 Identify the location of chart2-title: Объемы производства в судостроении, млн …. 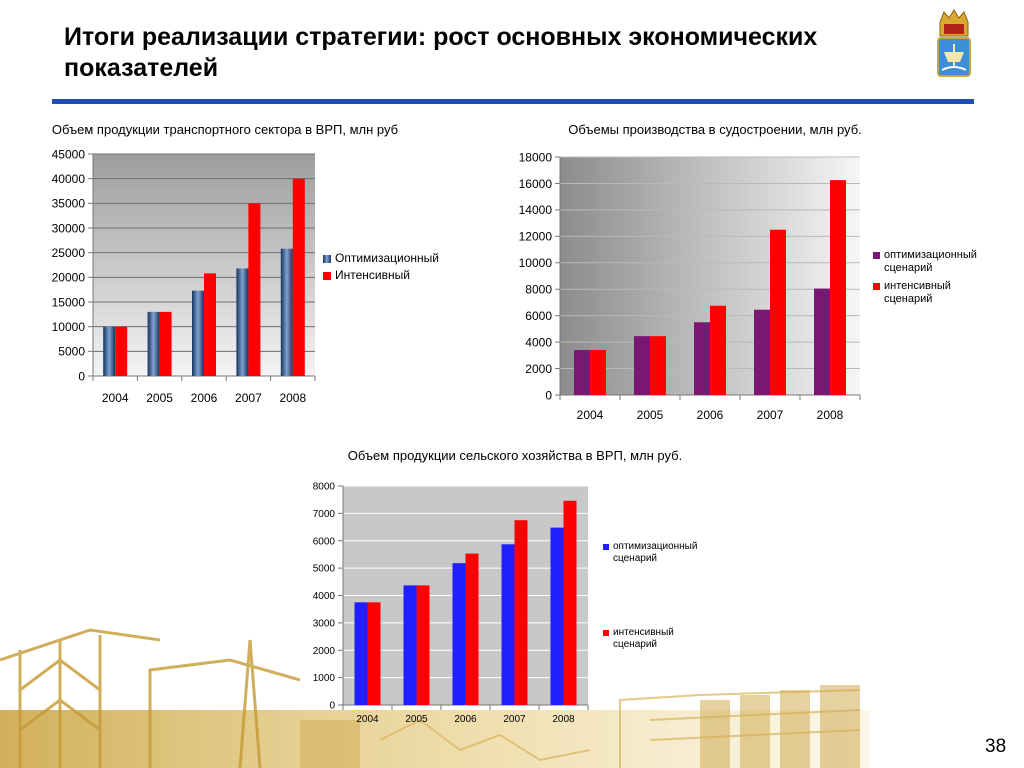
(715, 129).